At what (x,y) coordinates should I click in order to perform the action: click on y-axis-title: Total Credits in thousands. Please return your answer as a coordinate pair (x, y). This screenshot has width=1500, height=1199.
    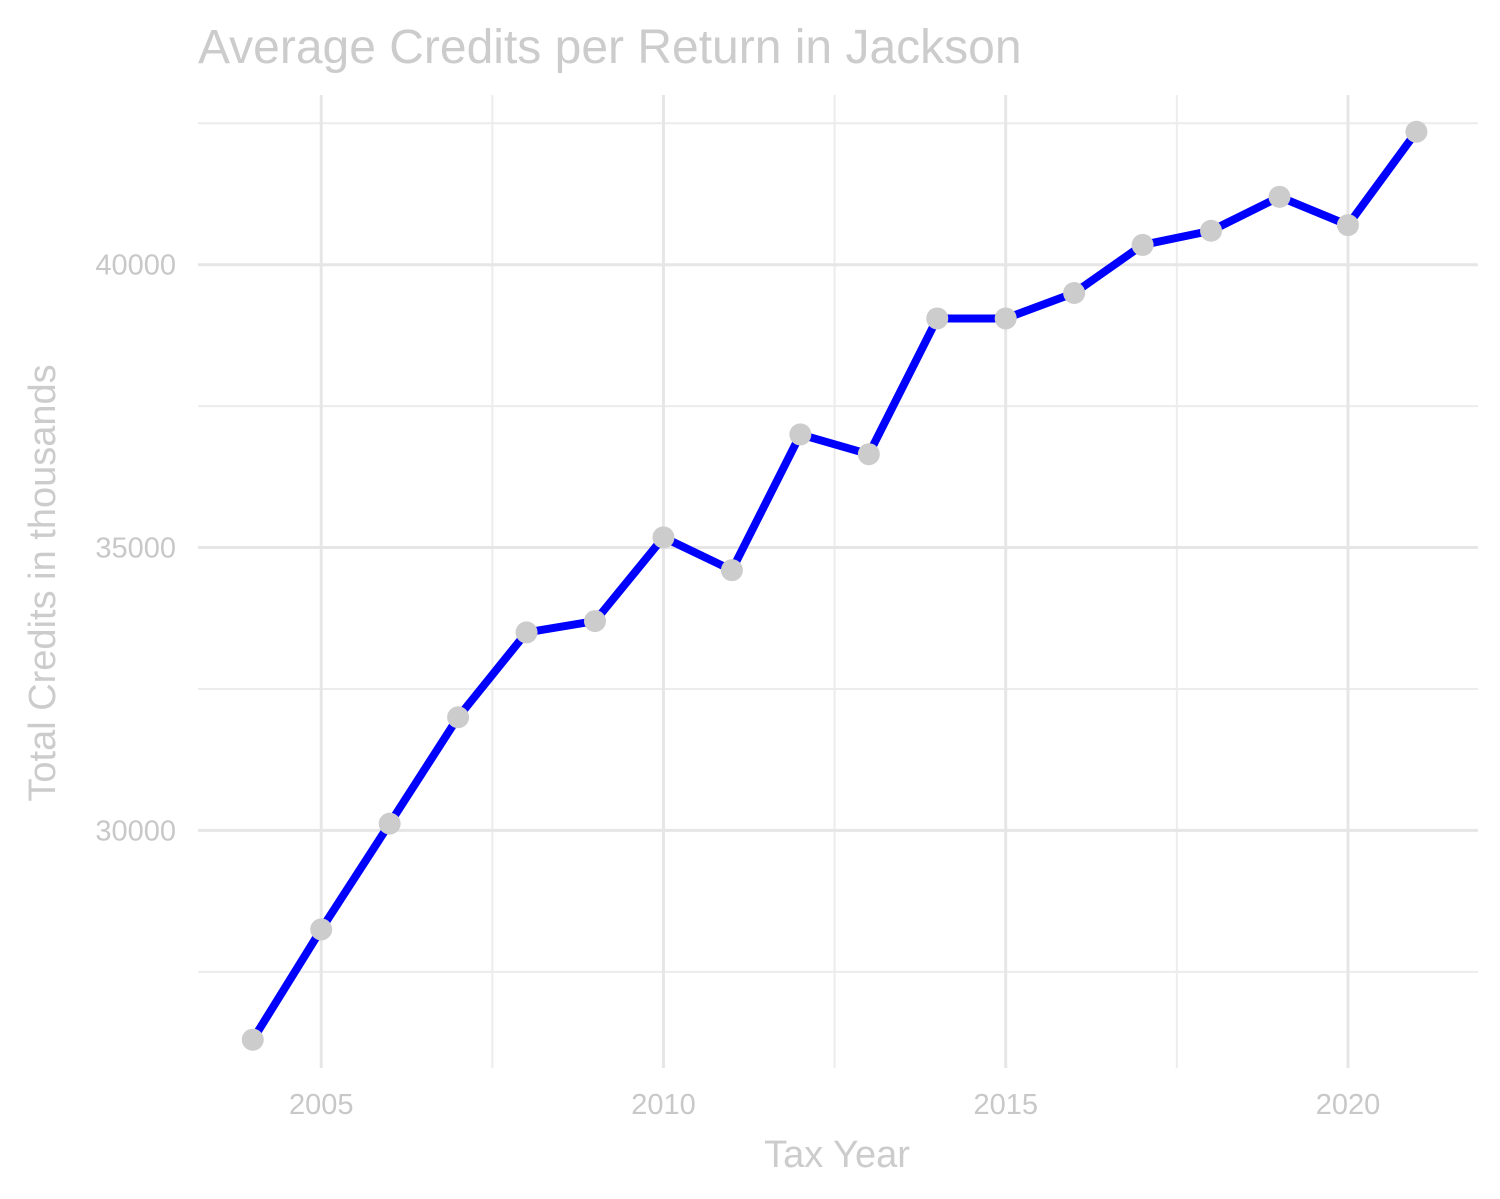
    Looking at the image, I should click on (43, 582).